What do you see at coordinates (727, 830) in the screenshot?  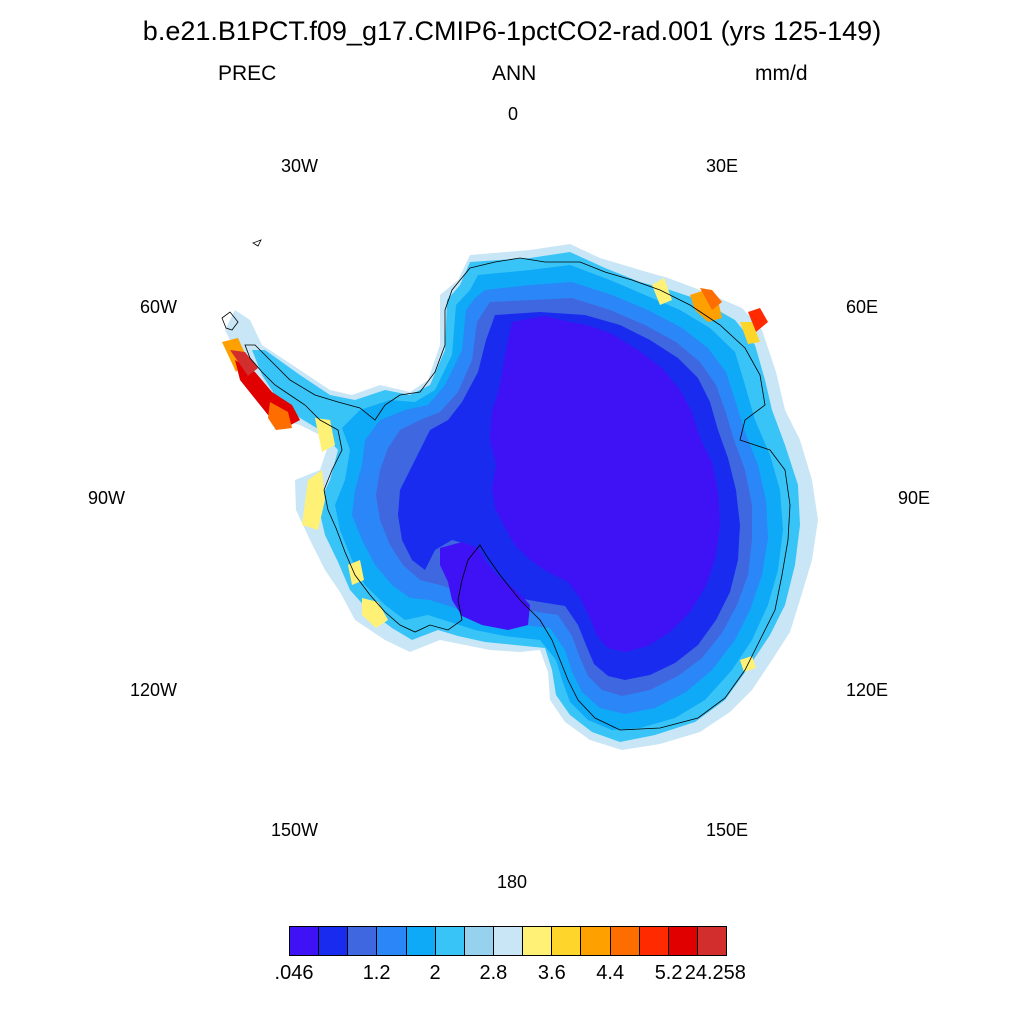 I see `lon-label-150e: 150E` at bounding box center [727, 830].